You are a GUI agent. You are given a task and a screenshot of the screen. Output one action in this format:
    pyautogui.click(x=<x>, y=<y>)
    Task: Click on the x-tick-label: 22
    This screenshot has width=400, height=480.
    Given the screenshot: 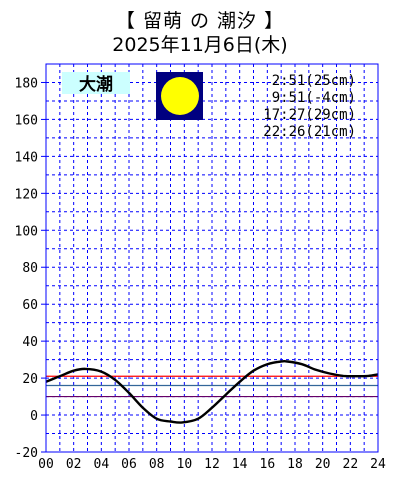 What is the action you would take?
    pyautogui.click(x=351, y=464)
    